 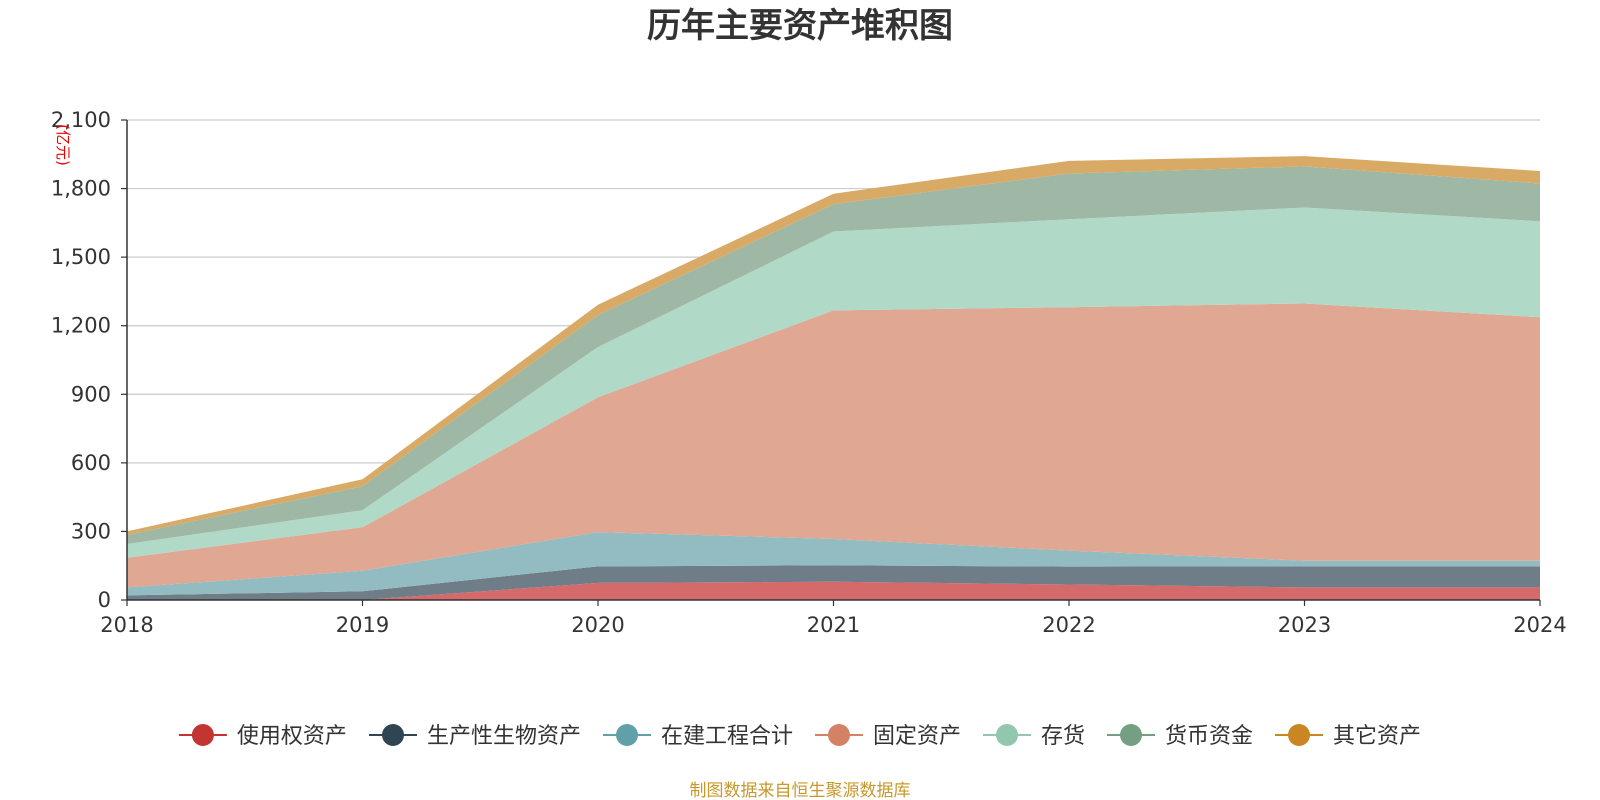 What do you see at coordinates (727, 736) in the screenshot?
I see `legend-label: 在建工程合计` at bounding box center [727, 736].